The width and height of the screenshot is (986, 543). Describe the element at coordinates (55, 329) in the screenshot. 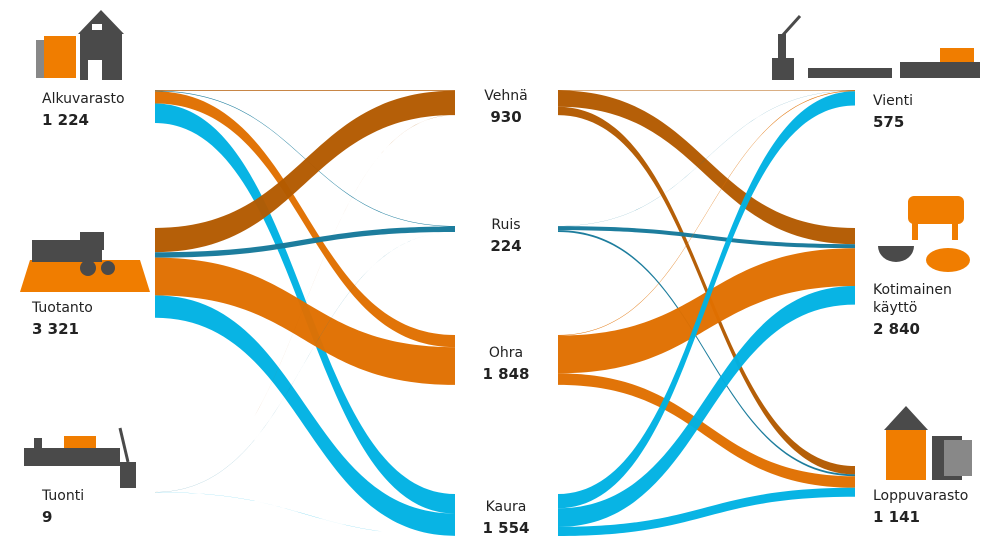

I see `node-value: 3 321` at that location.